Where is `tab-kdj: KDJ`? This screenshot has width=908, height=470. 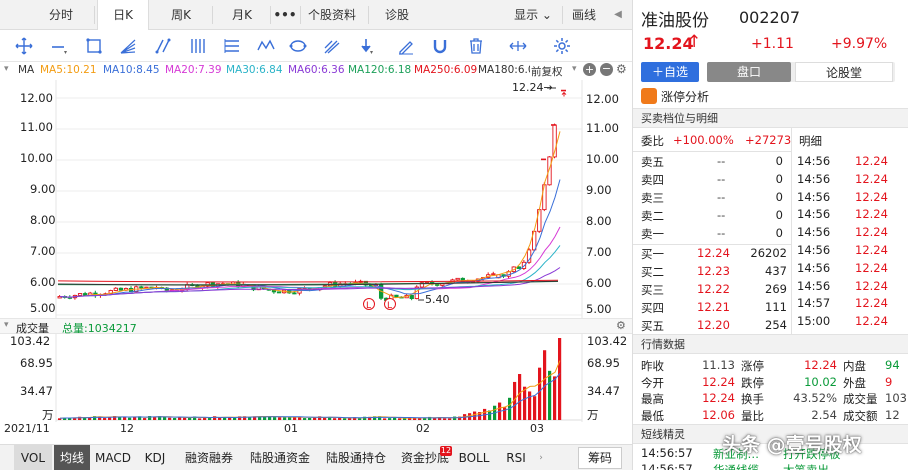
tab-kdj: KDJ is located at coordinates (155, 458).